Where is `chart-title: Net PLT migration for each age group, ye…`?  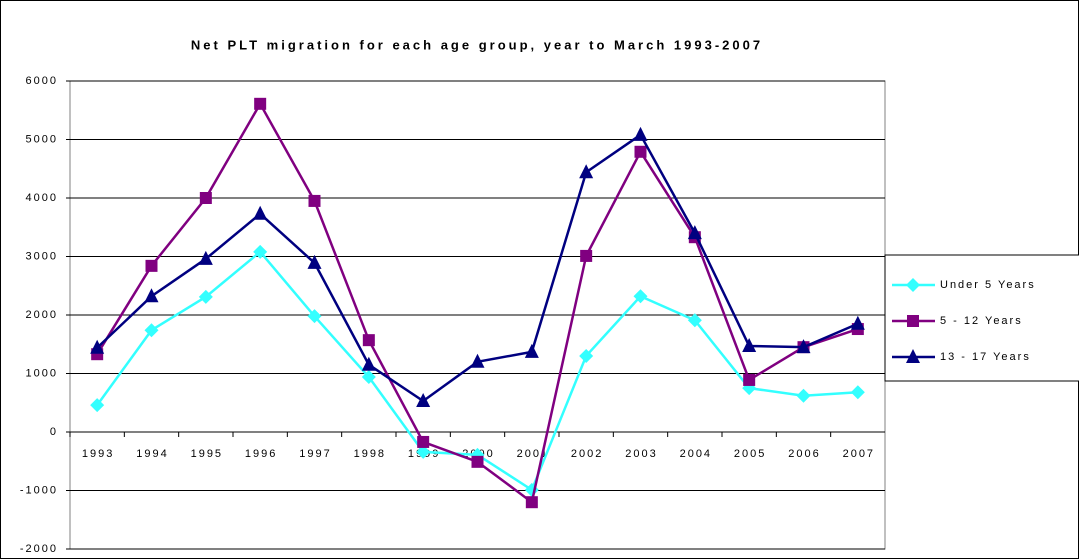
chart-title: Net PLT migration for each age group, ye… is located at coordinates (477, 44).